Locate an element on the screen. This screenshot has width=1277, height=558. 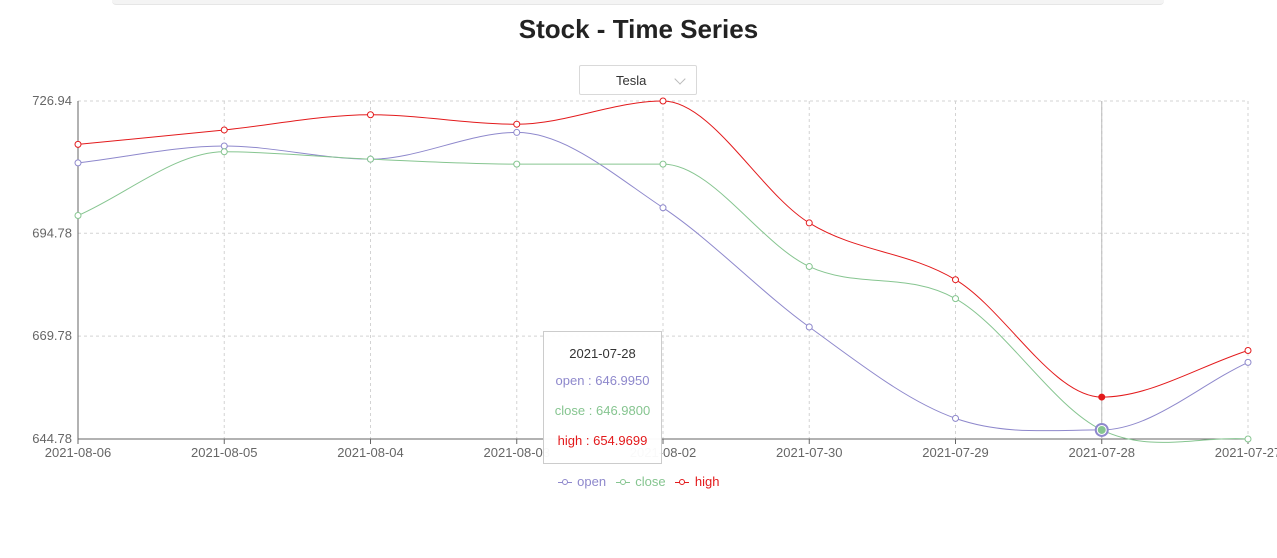
chart-legend: open close high is located at coordinates (638, 481).